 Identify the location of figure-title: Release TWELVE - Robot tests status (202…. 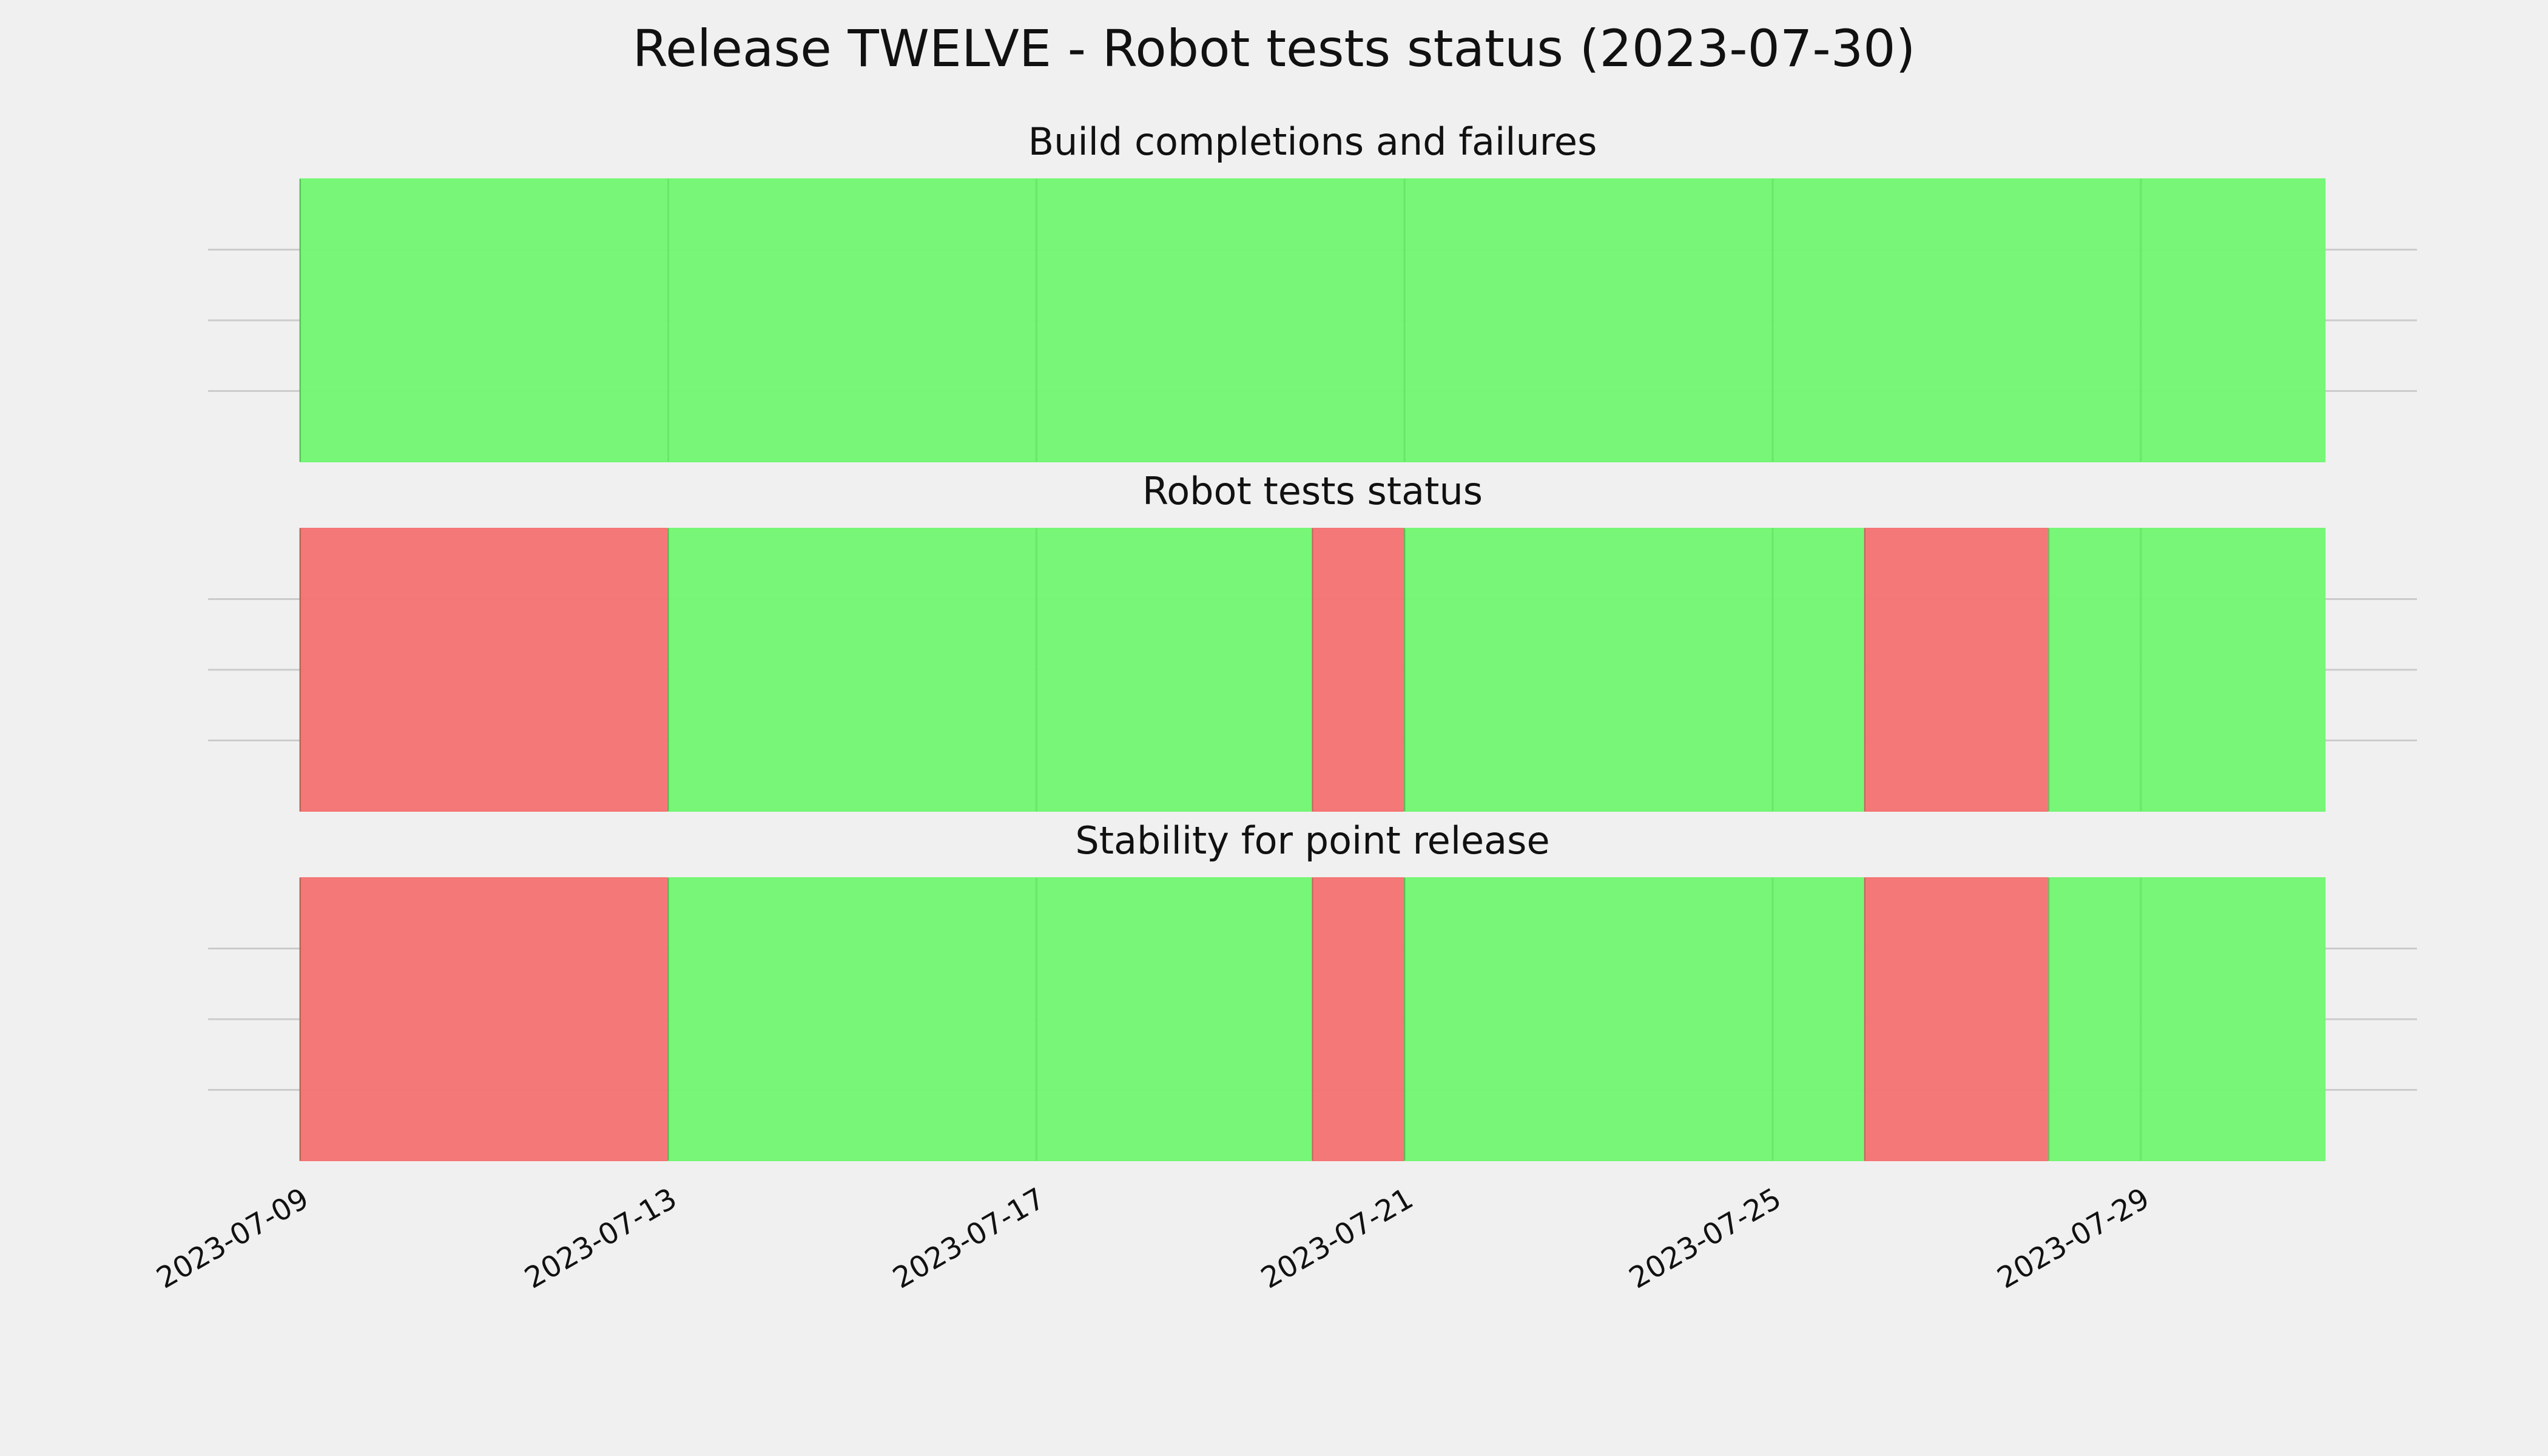
(1274, 48).